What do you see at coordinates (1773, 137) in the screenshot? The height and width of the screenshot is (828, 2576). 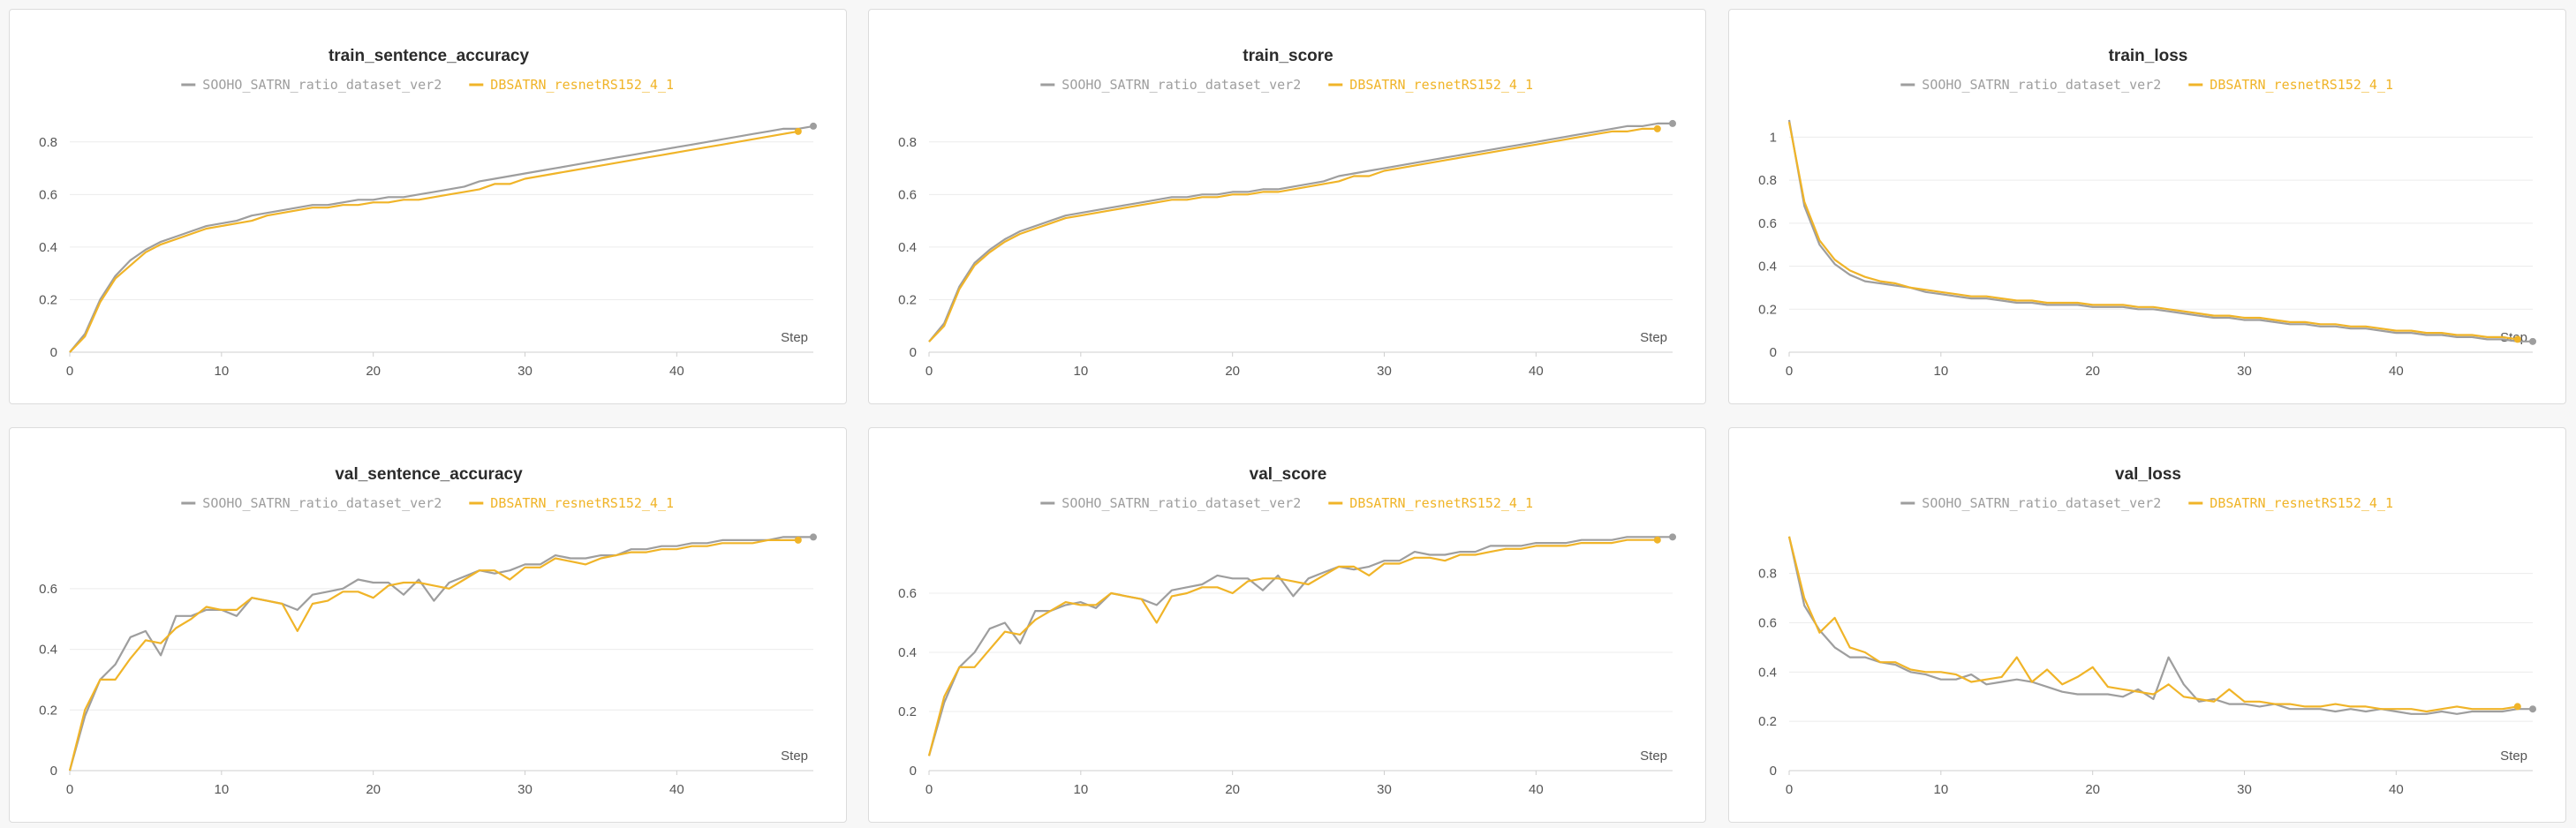 I see `y-tick-label: 1` at bounding box center [1773, 137].